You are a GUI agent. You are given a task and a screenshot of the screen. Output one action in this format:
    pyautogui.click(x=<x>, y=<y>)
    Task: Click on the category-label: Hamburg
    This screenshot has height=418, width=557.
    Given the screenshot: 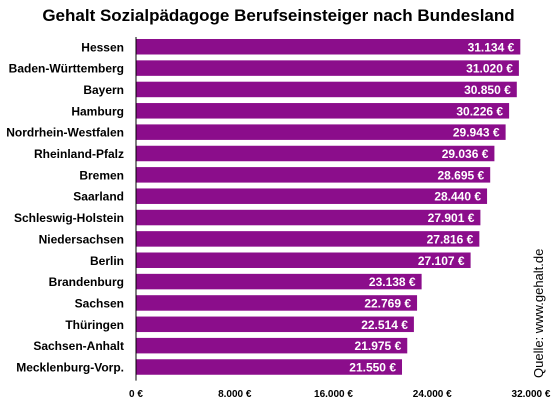 What is the action you would take?
    pyautogui.click(x=97, y=111)
    